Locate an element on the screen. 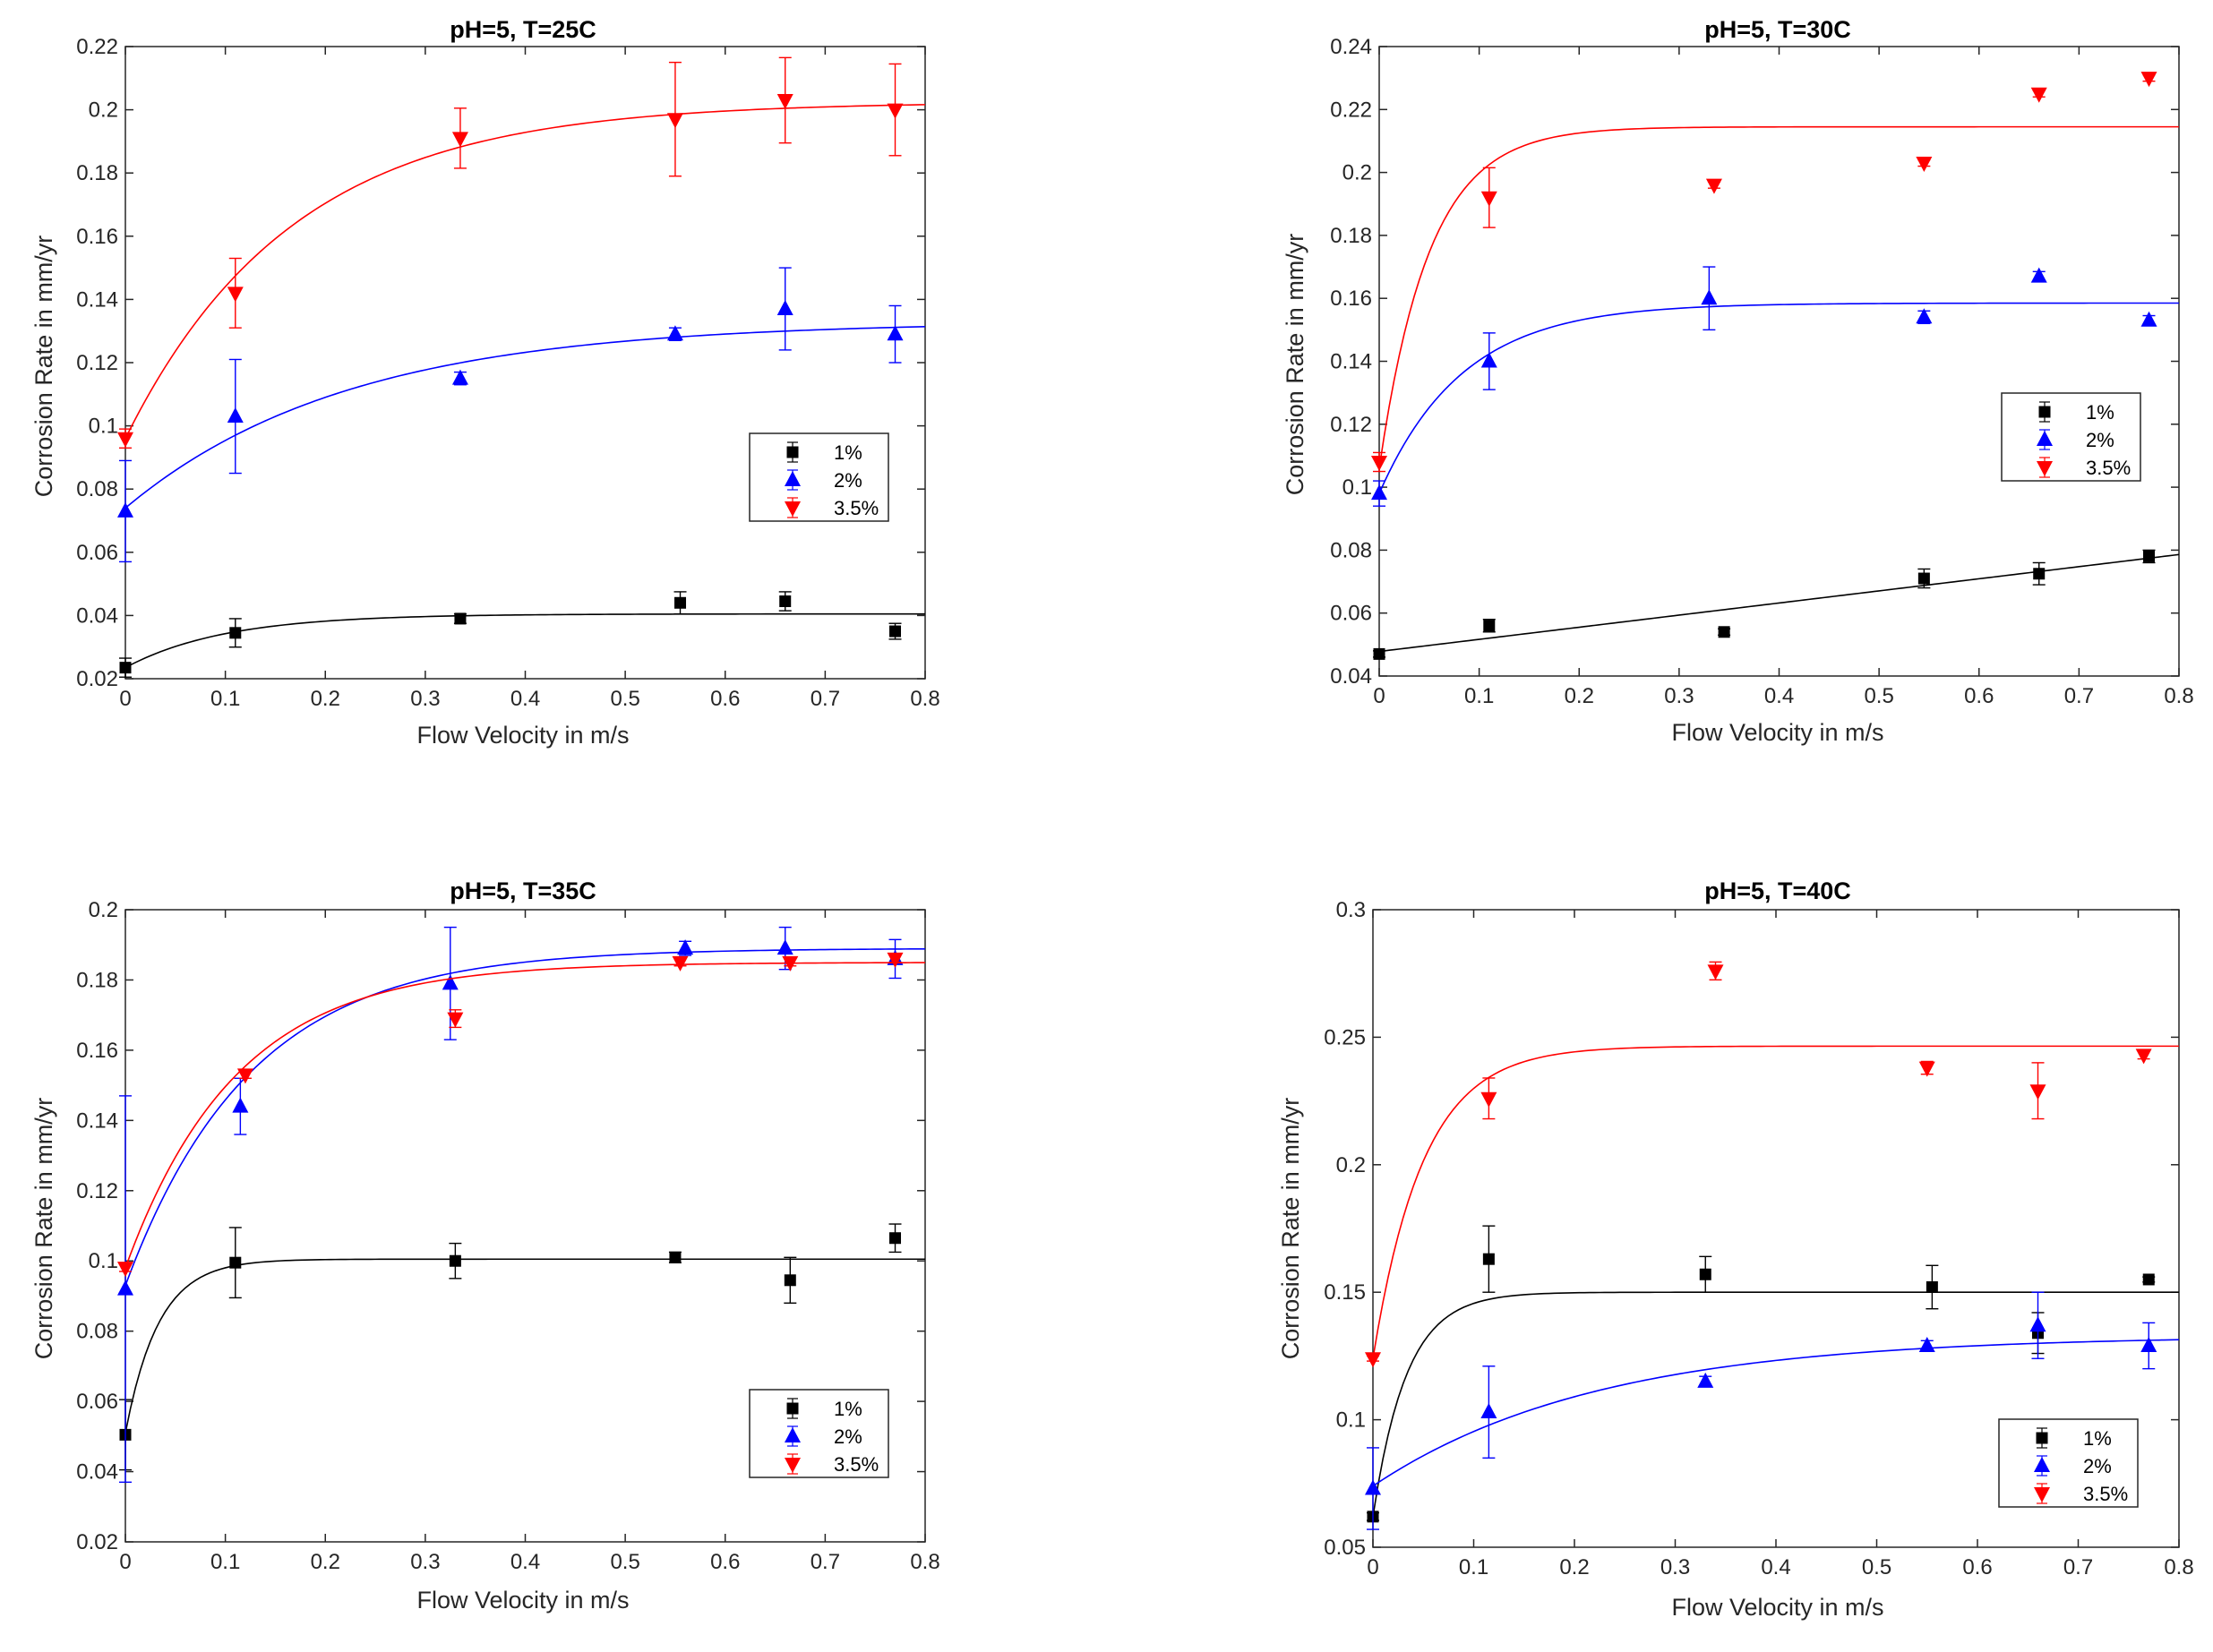 This screenshot has width=2213, height=1652. chart-title: pH=5, T=25C is located at coordinates (523, 29).